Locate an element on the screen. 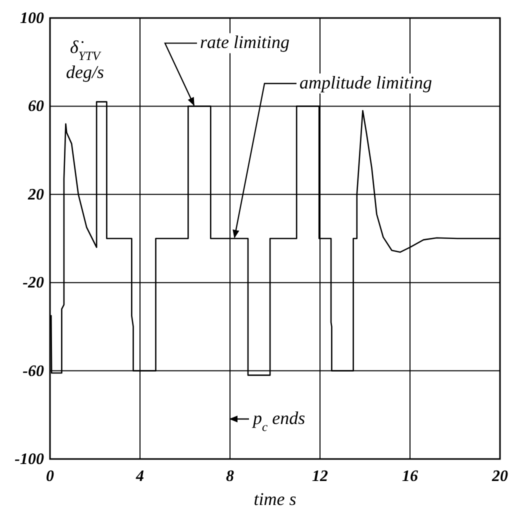  y-tick-label: -60 is located at coordinates (33, 371).